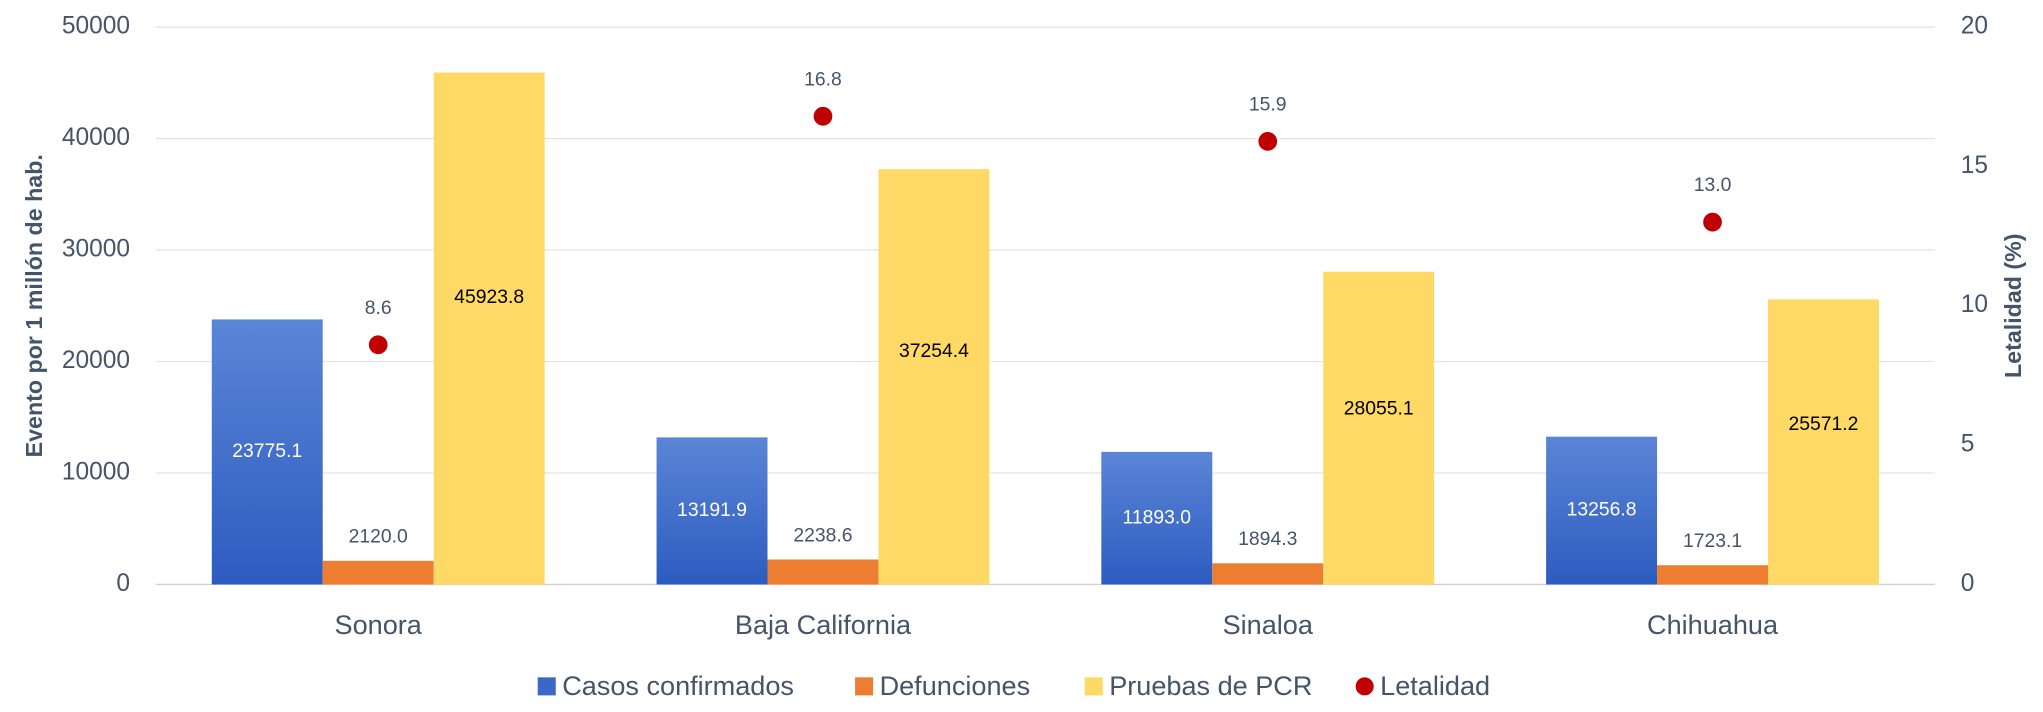 Image resolution: width=2043 pixels, height=712 pixels. I want to click on data-label: 16.8, so click(823, 79).